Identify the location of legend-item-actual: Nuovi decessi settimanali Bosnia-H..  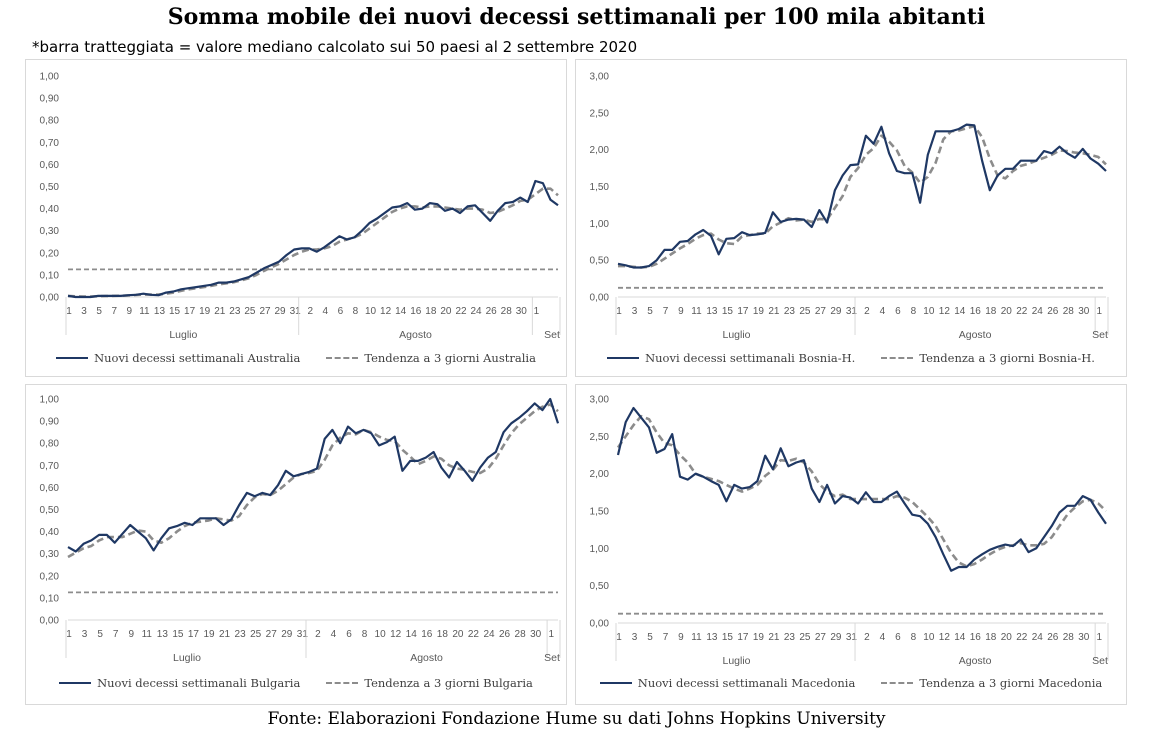
(731, 358).